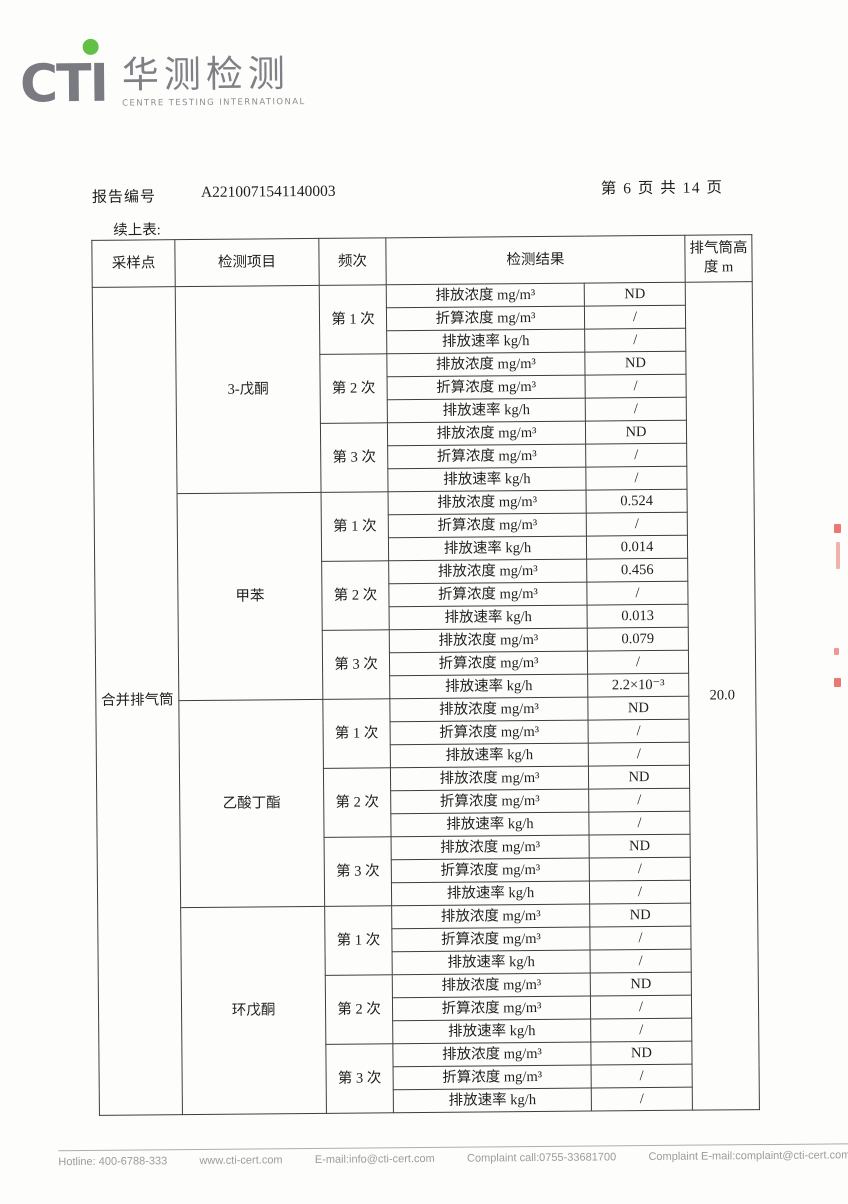  Describe the element at coordinates (637, 501) in the screenshot. I see `result-value-cell: 0.524` at that location.